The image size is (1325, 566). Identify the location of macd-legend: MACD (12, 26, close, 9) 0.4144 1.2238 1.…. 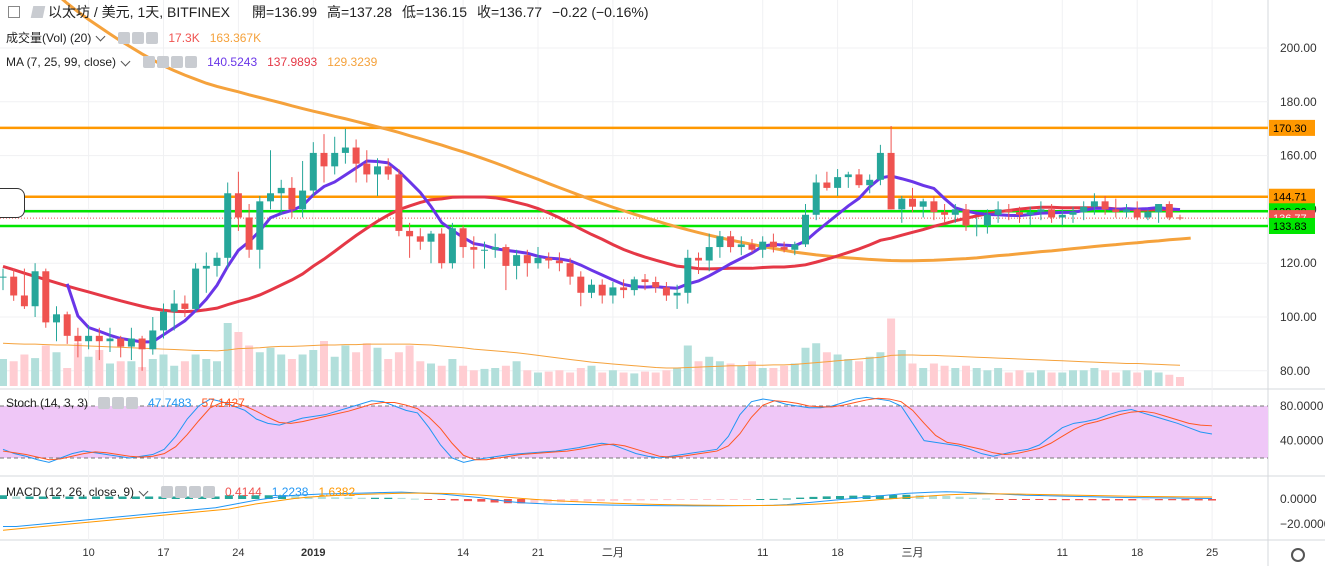
(180, 492).